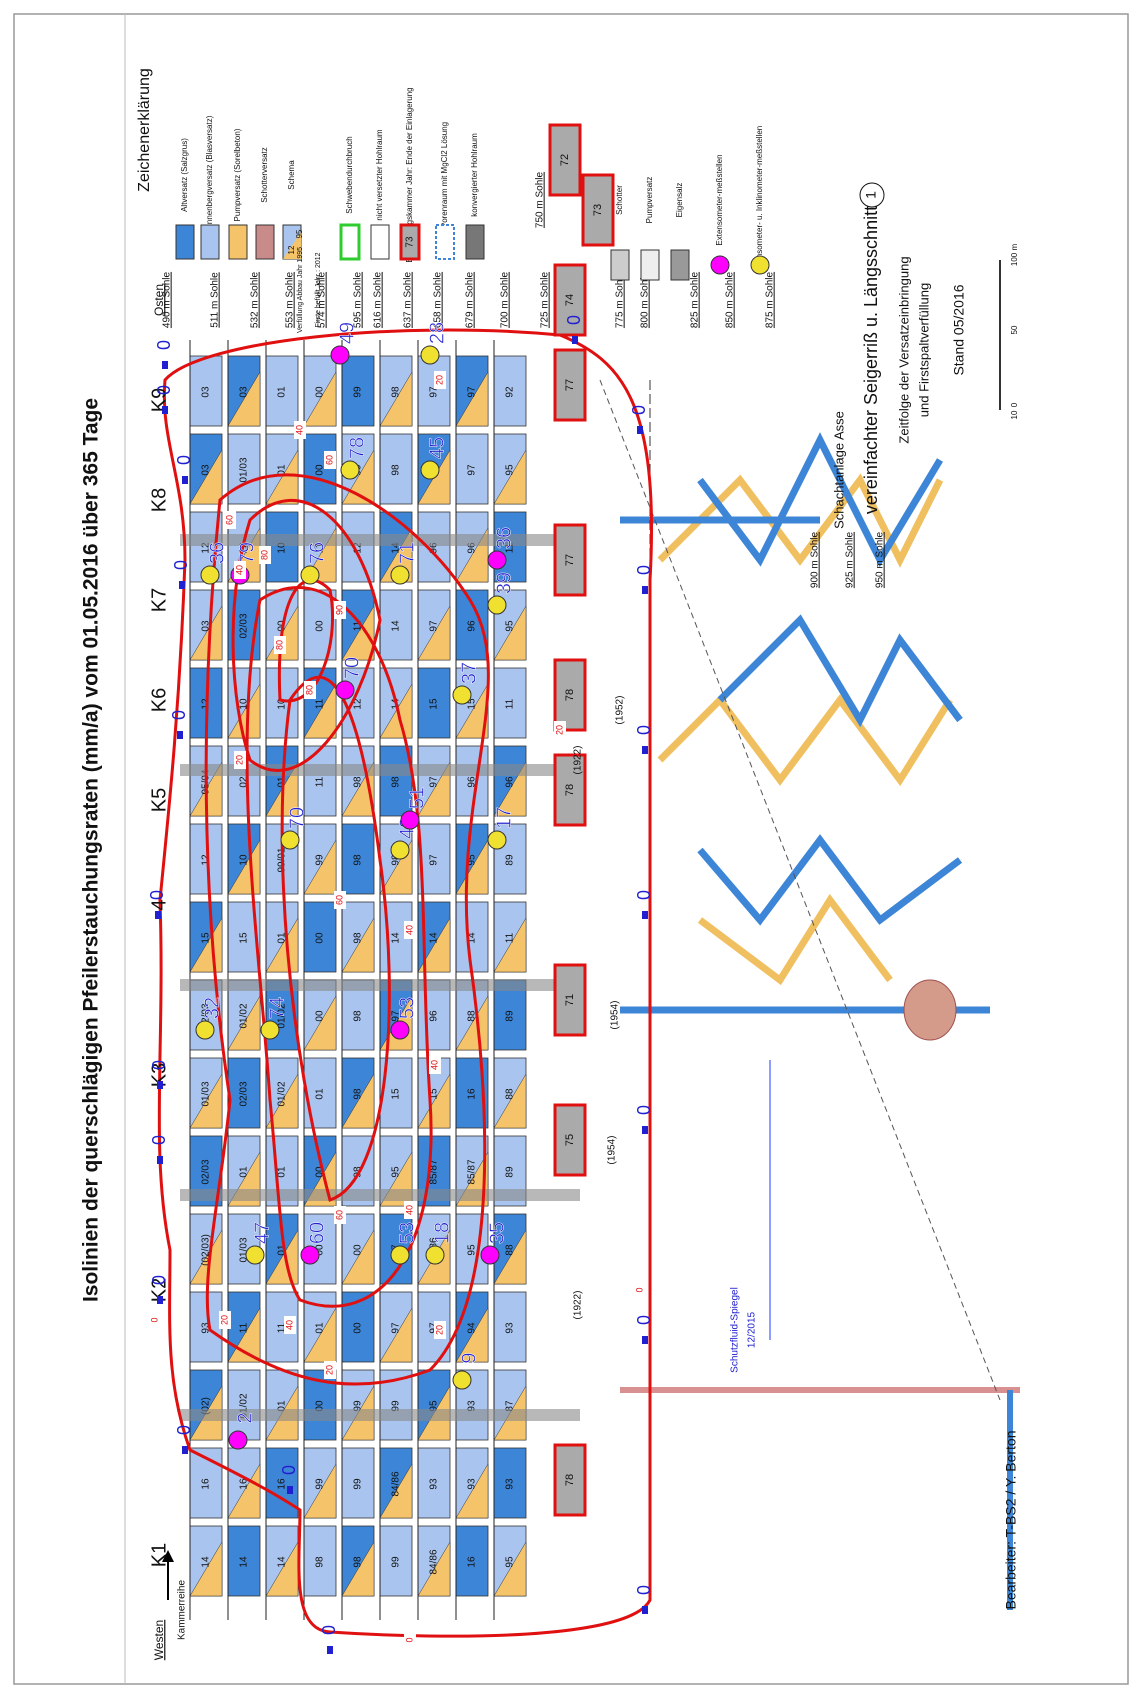 The width and height of the screenshot is (1141, 1698). I want to click on level-label: 725 m Sohle, so click(545, 299).